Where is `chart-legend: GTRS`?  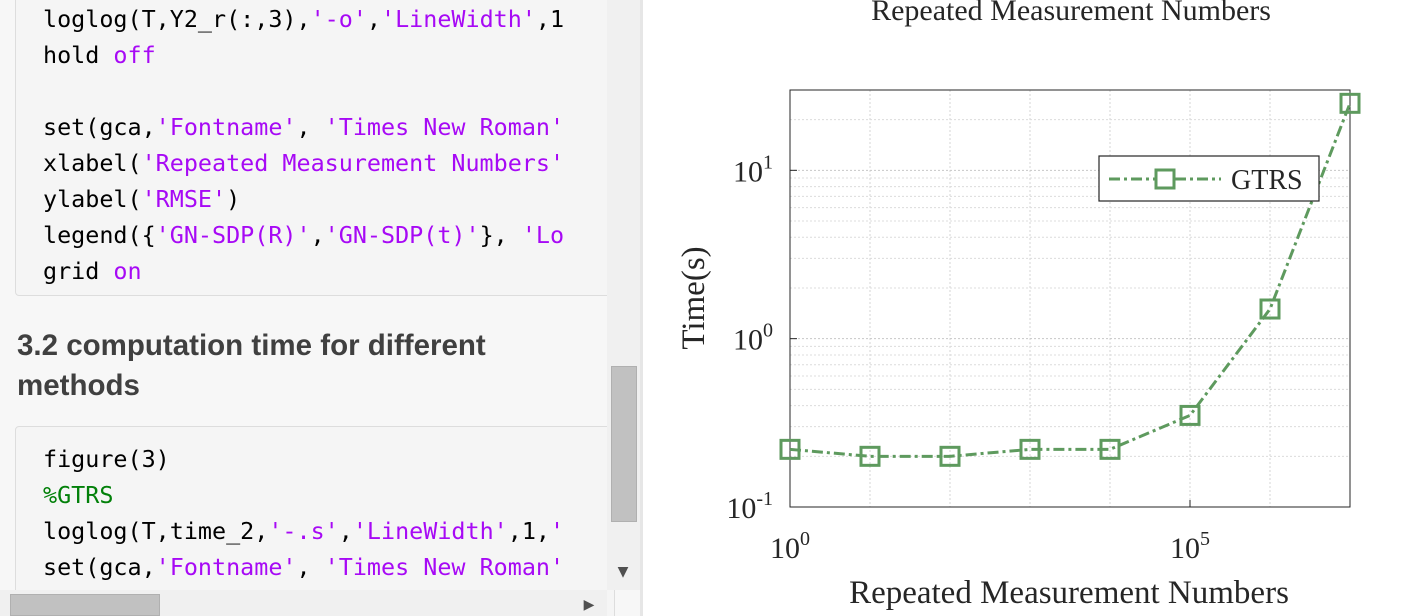 chart-legend: GTRS is located at coordinates (1209, 178).